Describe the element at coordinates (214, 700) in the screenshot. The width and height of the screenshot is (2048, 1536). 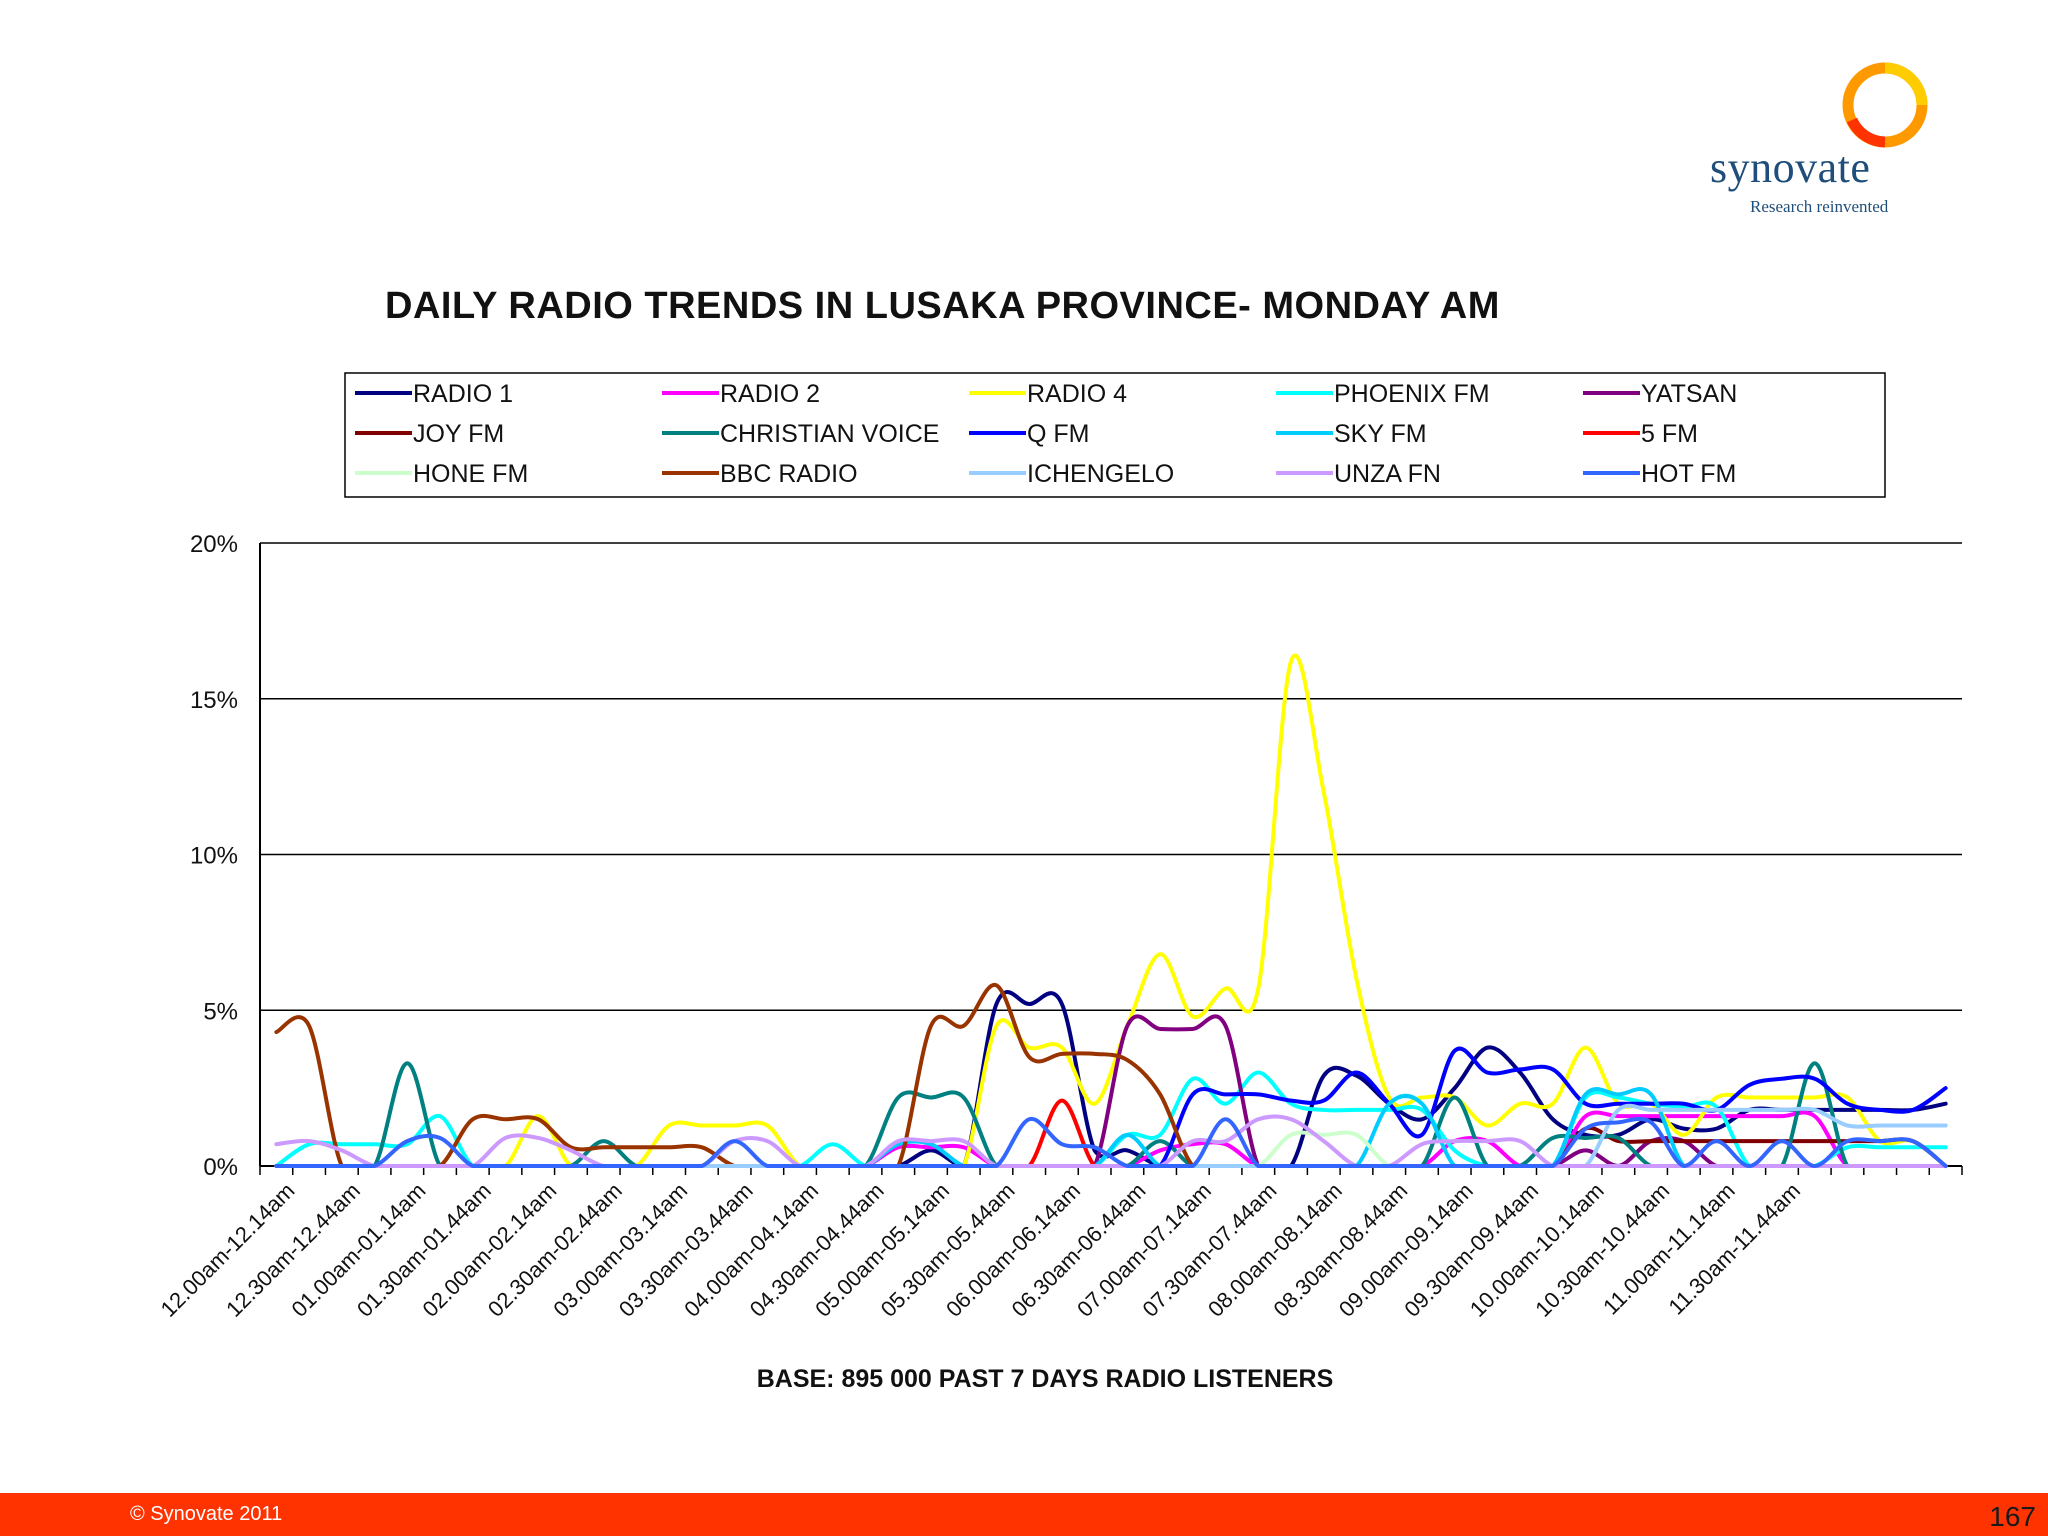
I see `y-tick-label: 15%` at that location.